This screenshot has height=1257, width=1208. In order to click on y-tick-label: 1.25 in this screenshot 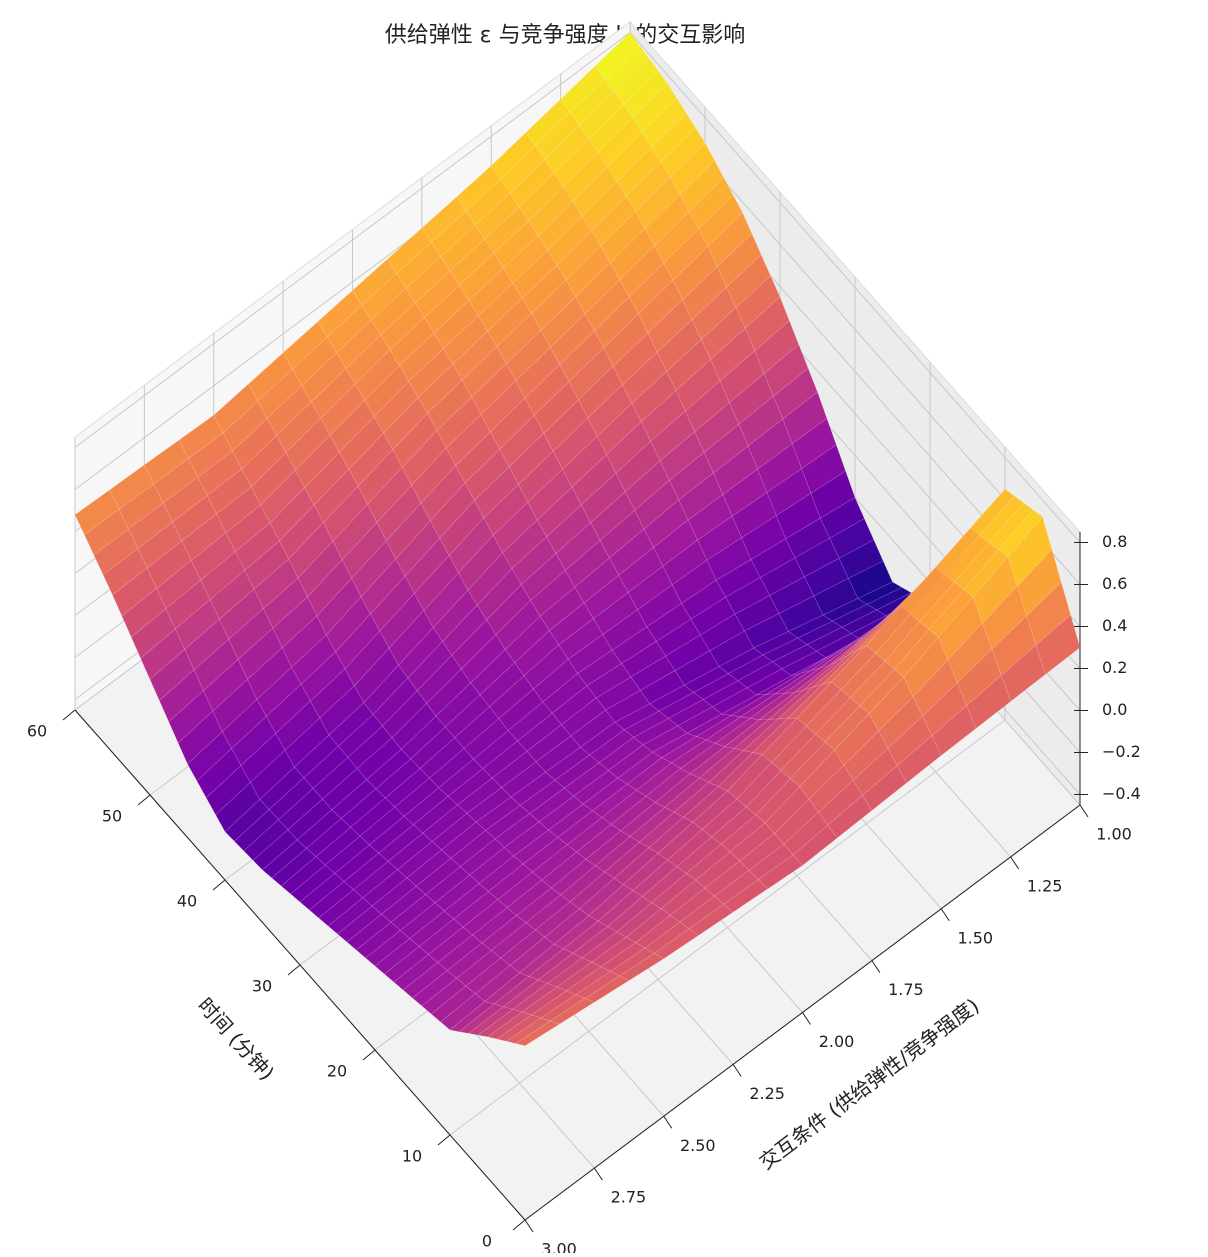, I will do `click(1045, 885)`.